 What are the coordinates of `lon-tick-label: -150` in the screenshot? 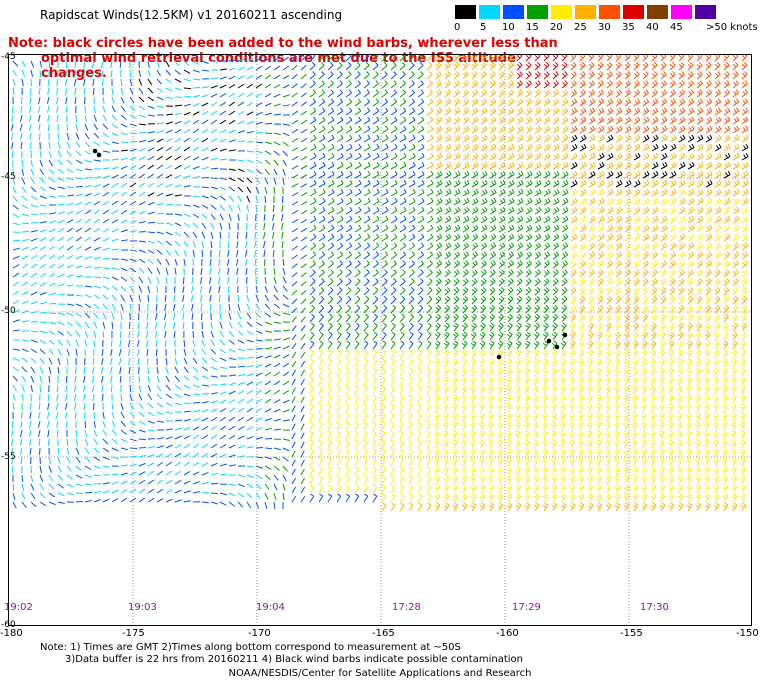 It's located at (747, 633).